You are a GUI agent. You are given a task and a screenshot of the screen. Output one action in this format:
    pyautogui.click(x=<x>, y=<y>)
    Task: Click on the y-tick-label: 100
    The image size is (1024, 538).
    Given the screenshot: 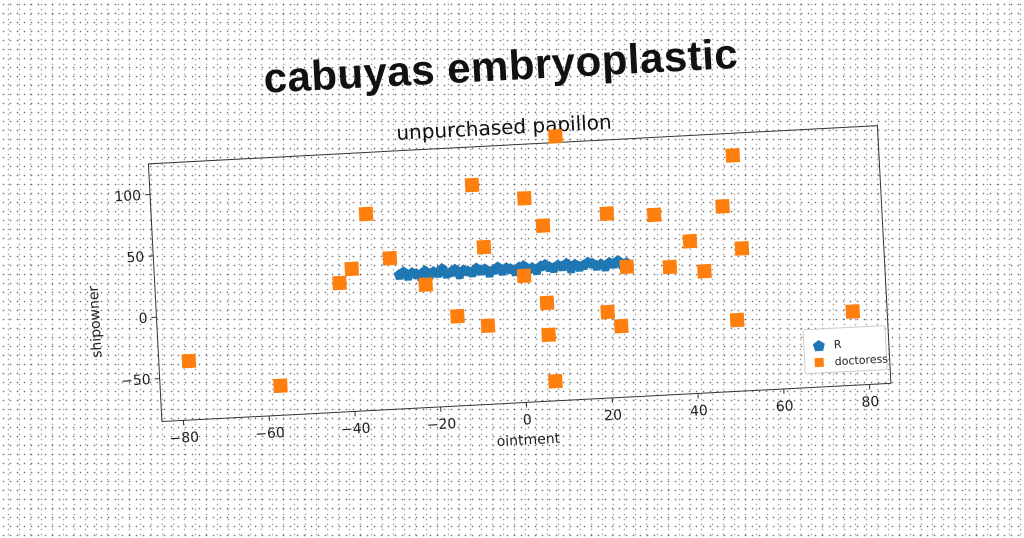 What is the action you would take?
    pyautogui.click(x=128, y=196)
    